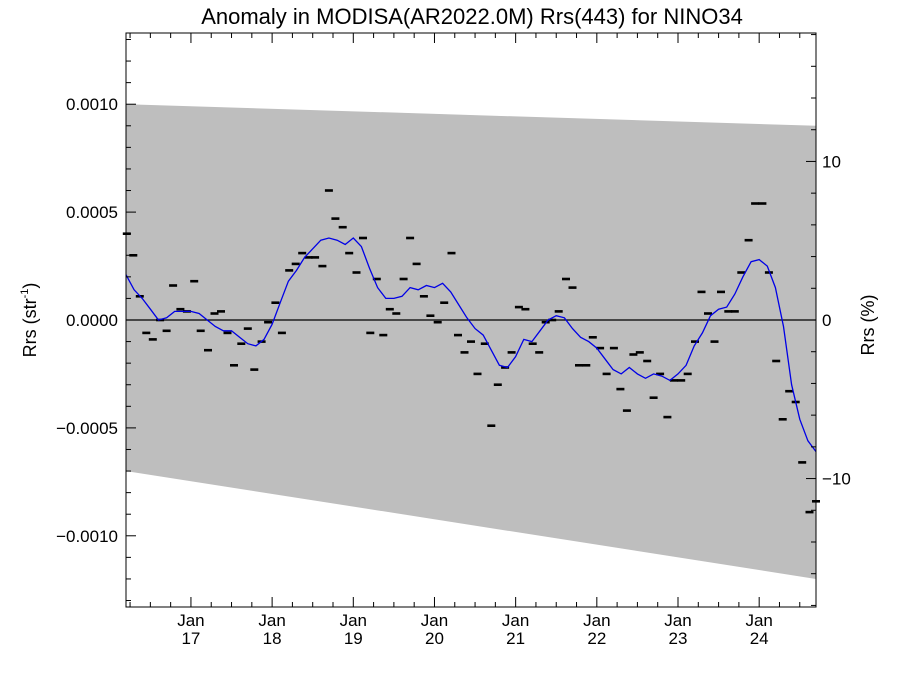  I want to click on x-tick-year-label: 24, so click(759, 638).